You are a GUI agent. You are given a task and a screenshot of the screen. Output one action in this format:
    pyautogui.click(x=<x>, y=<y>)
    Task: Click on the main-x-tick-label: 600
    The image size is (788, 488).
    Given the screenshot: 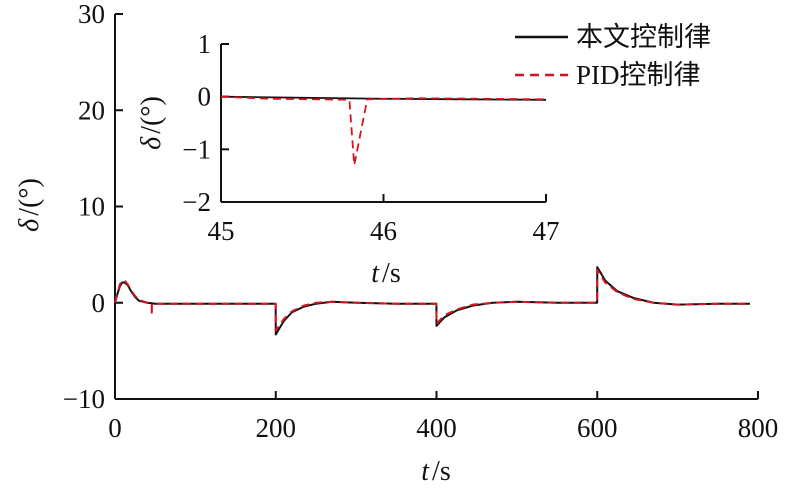 What is the action you would take?
    pyautogui.click(x=597, y=428)
    